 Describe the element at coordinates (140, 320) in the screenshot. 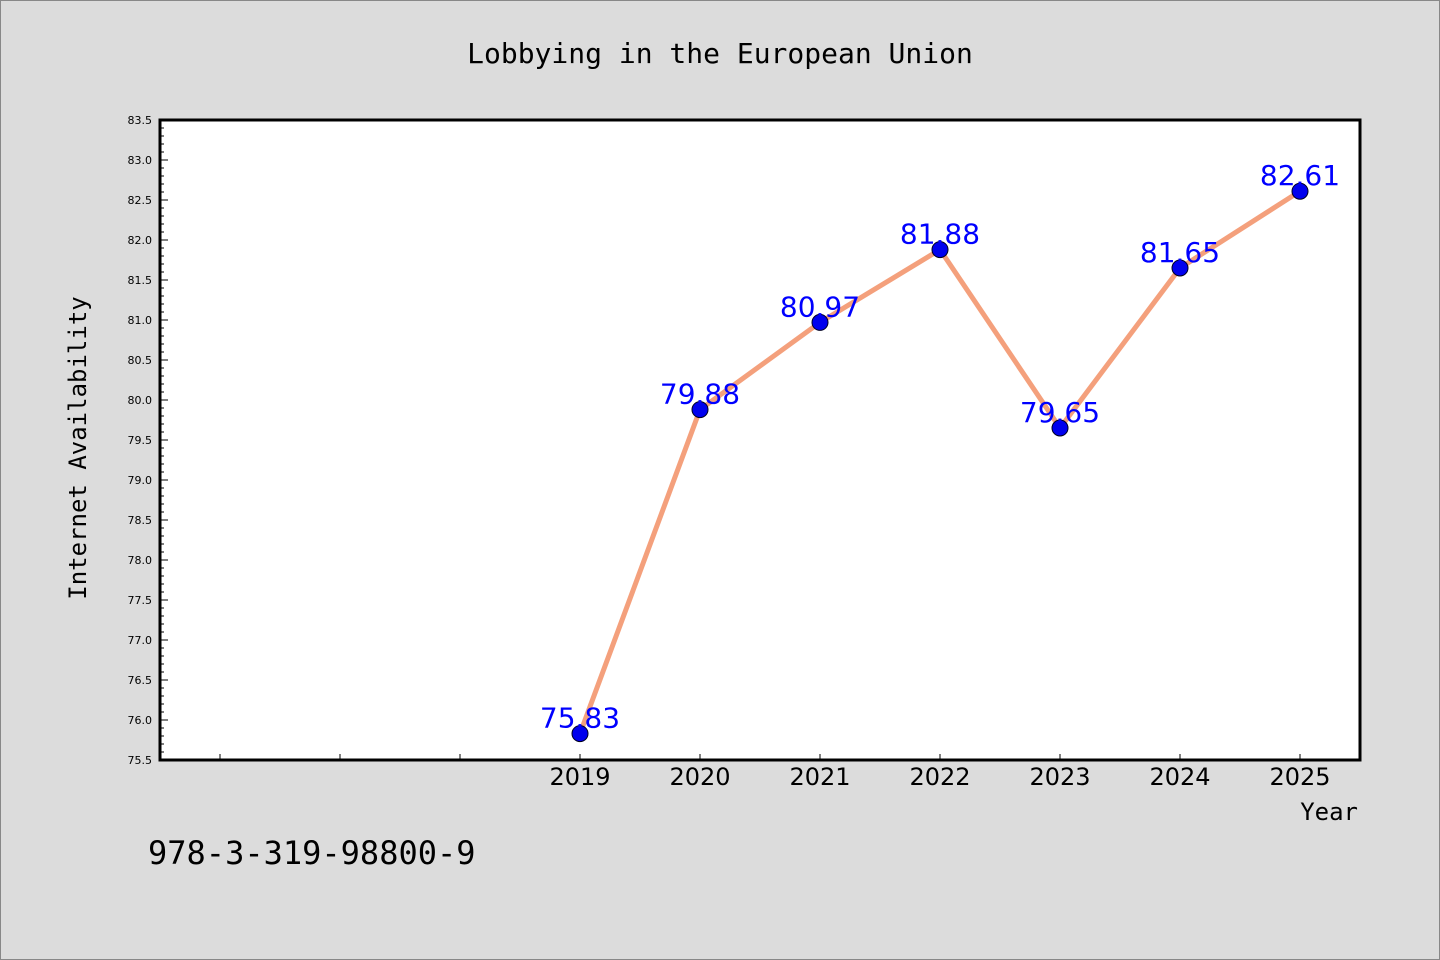

I see `y-tick-label: 81.0` at that location.